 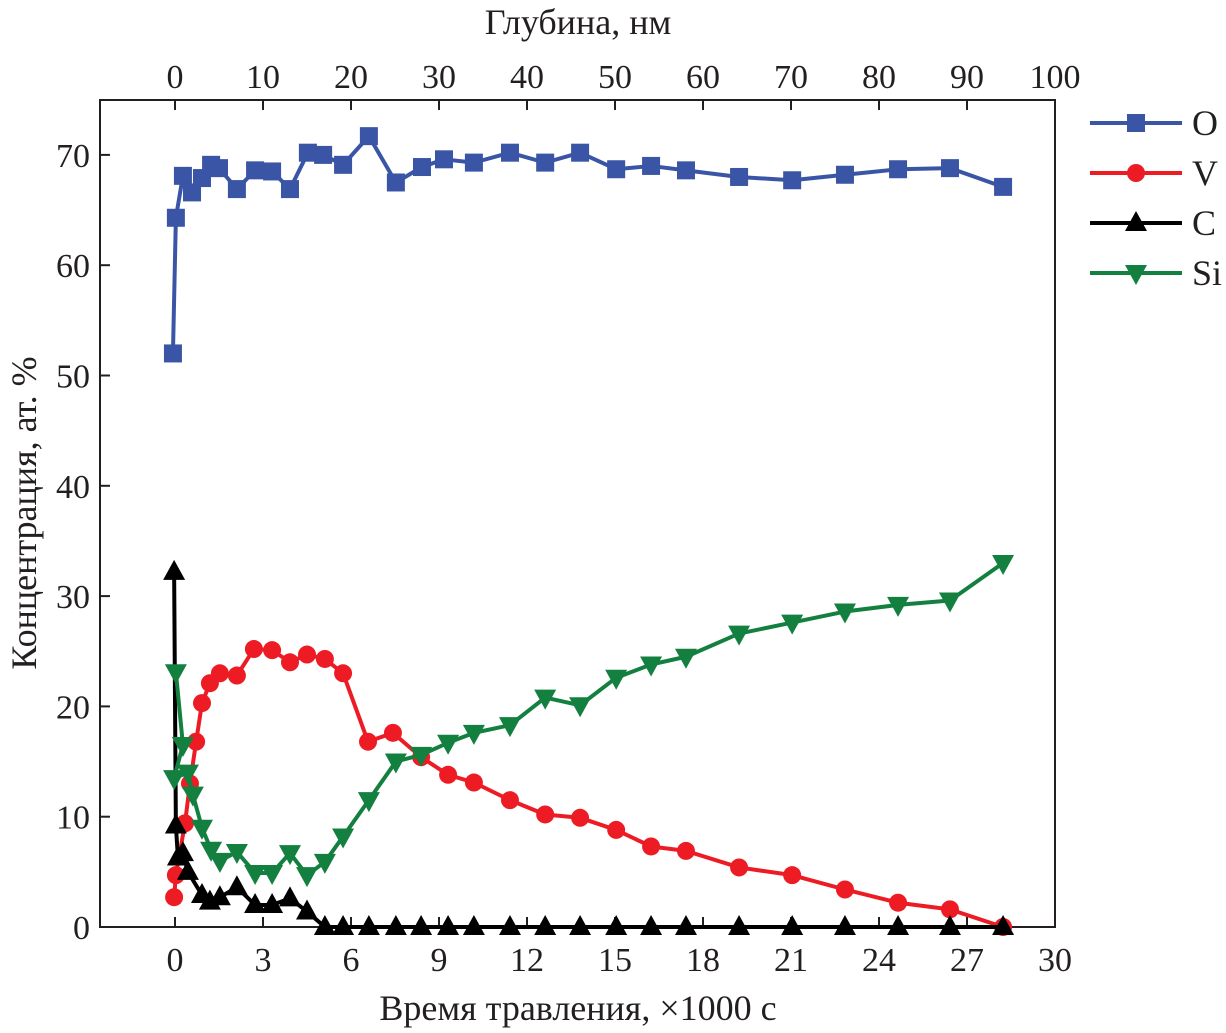 I want to click on legend-item-V: V, so click(x=1154, y=173).